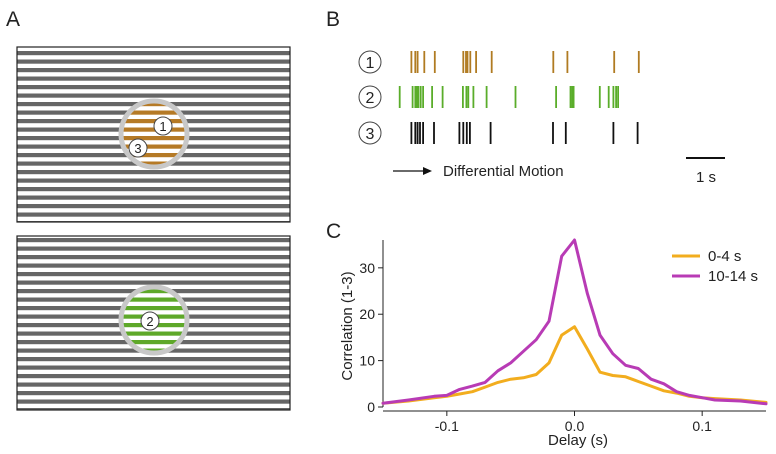 The image size is (776, 454). What do you see at coordinates (333, 19) in the screenshot?
I see `panel-b-letter: B` at bounding box center [333, 19].